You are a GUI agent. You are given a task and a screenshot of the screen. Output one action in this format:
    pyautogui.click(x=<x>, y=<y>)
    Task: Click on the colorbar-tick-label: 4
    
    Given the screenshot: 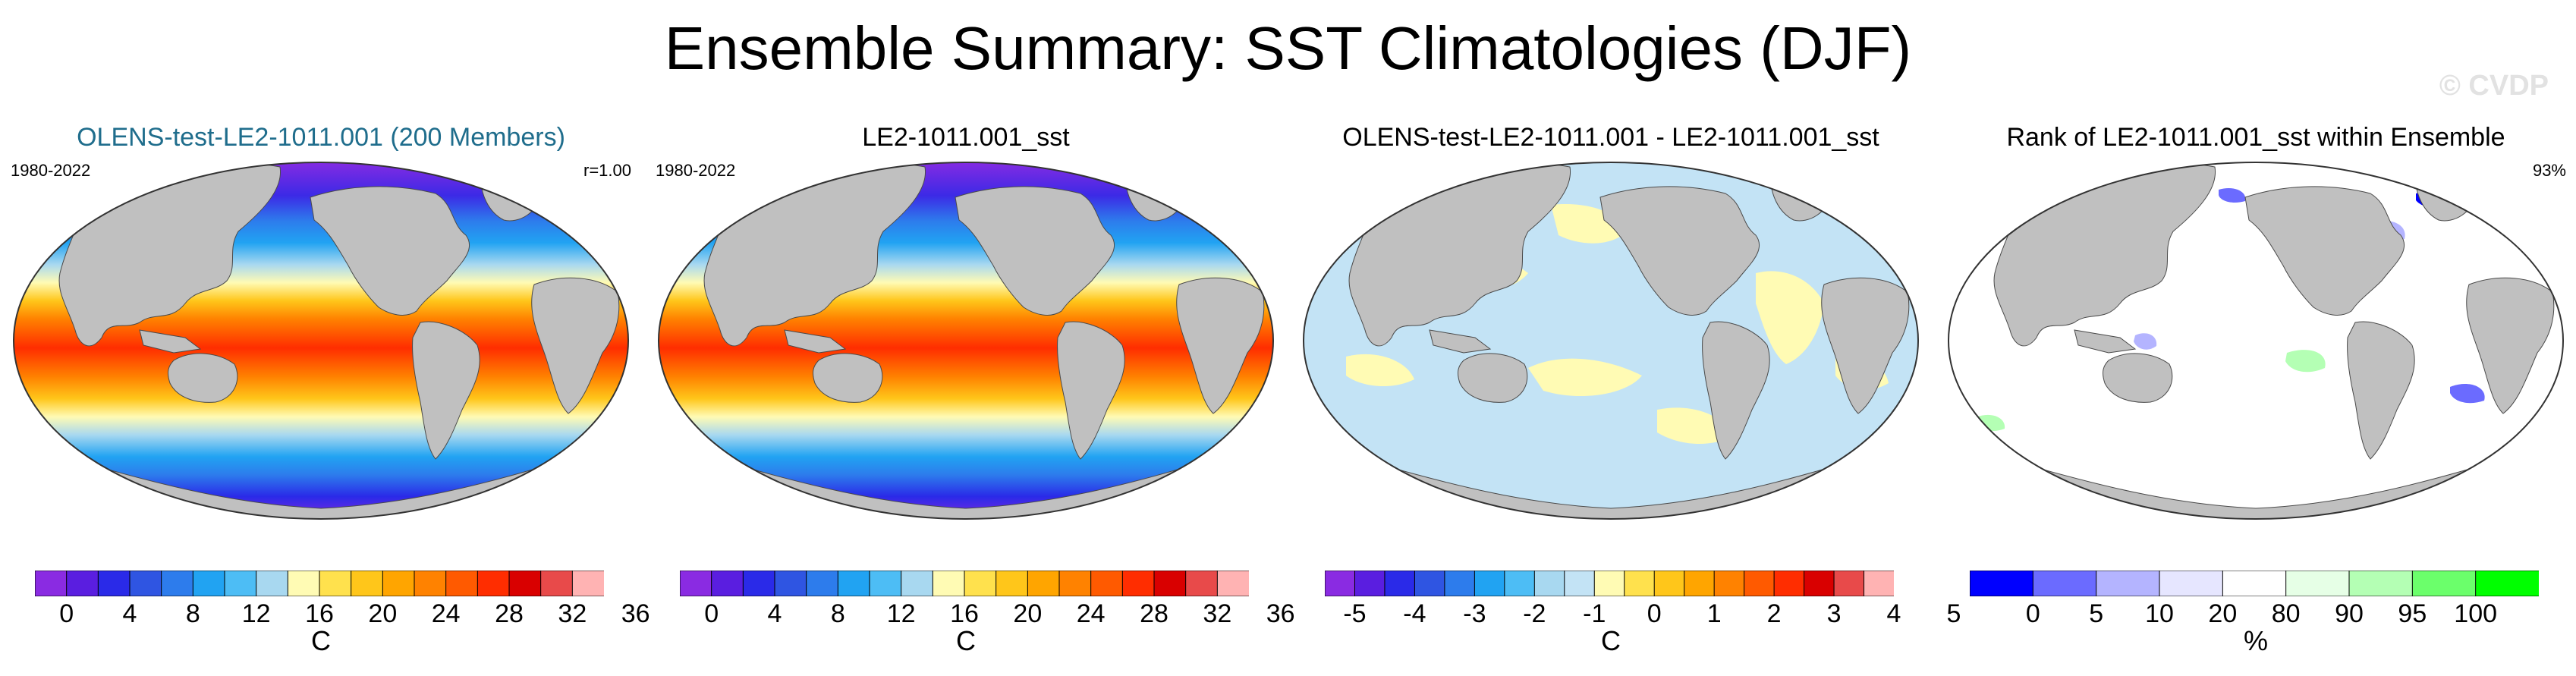 What is the action you would take?
    pyautogui.click(x=129, y=613)
    